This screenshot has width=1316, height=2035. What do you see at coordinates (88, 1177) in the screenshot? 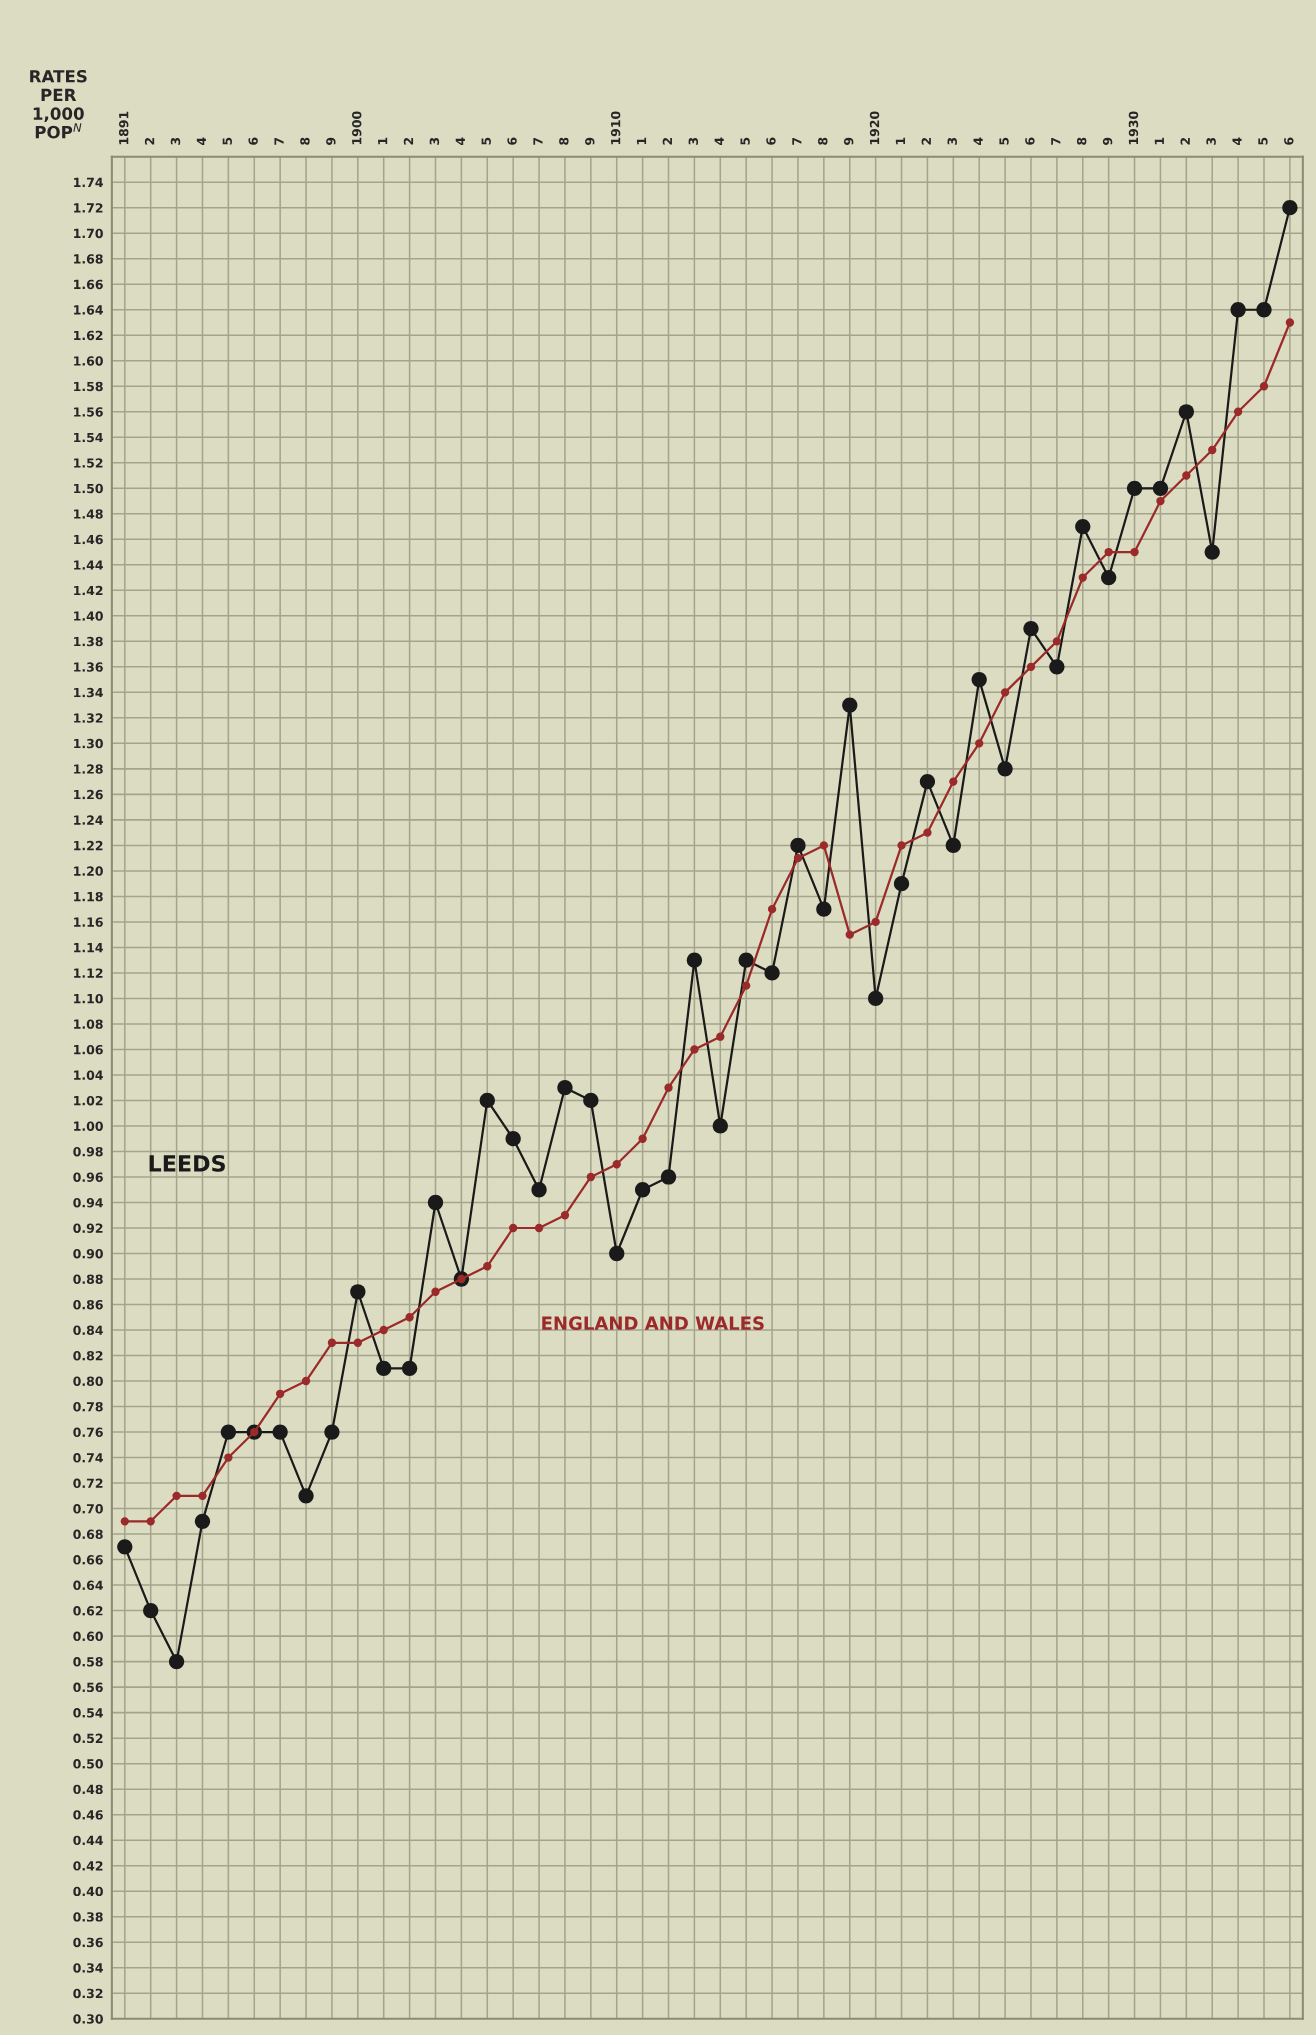
I see `y-tick-label: 0.96` at bounding box center [88, 1177].